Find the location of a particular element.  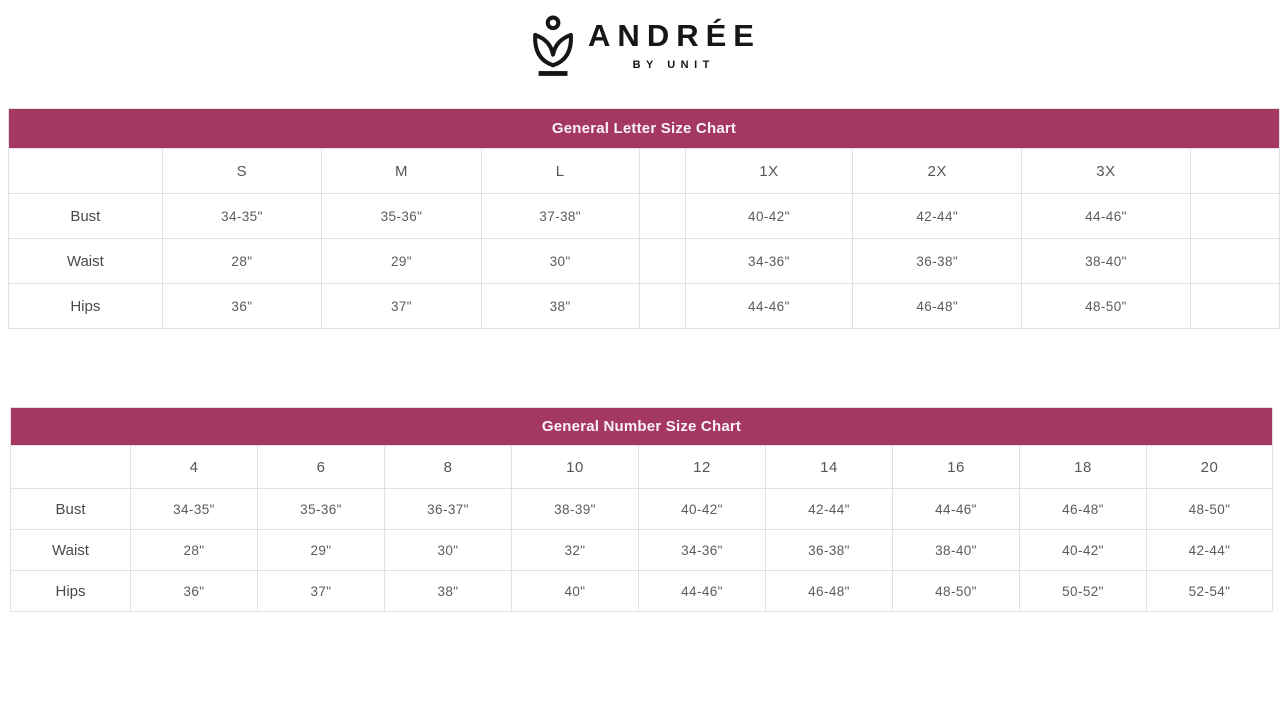

table-title-row: General Number Size Chart is located at coordinates (641, 426).